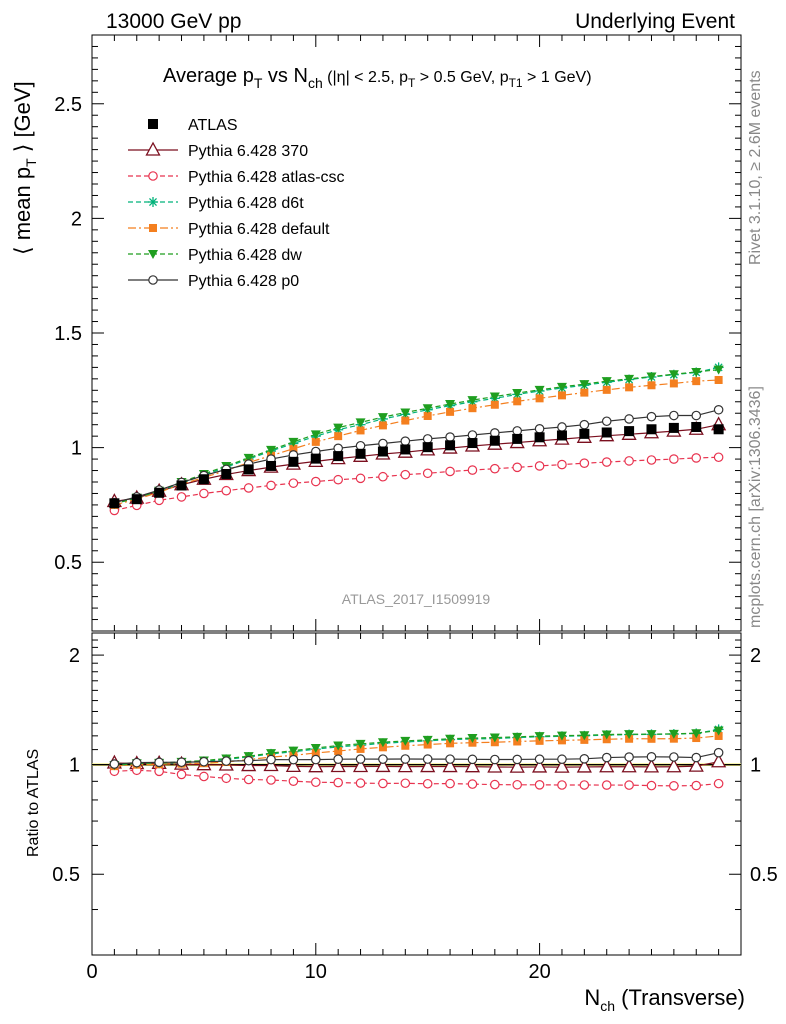 This screenshot has width=786, height=1024. I want to click on legend-label: Pythia 6.428 default, so click(259, 229).